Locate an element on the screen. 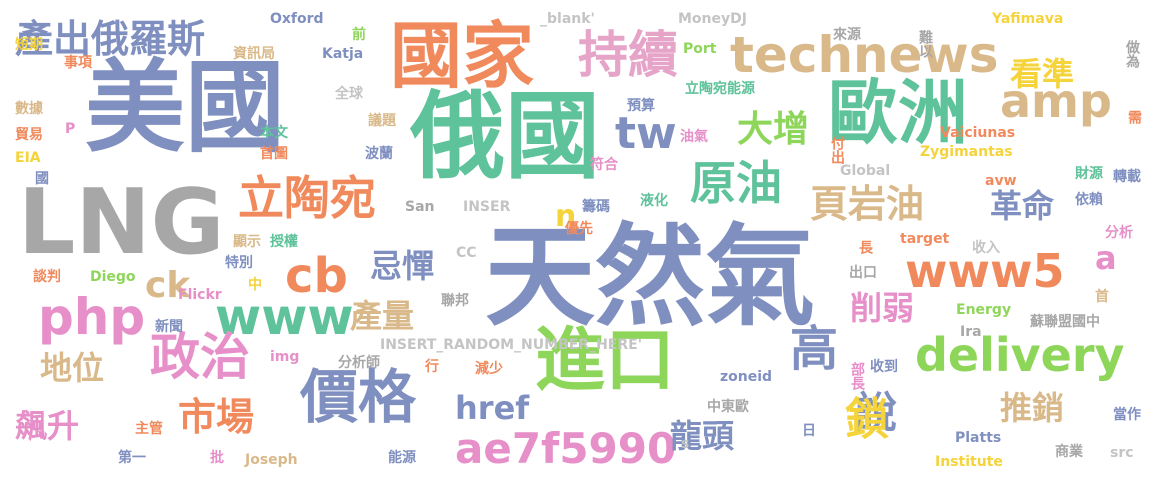 Image resolution: width=1175 pixels, height=482 pixels. cloud-word: 需 is located at coordinates (1134, 117).